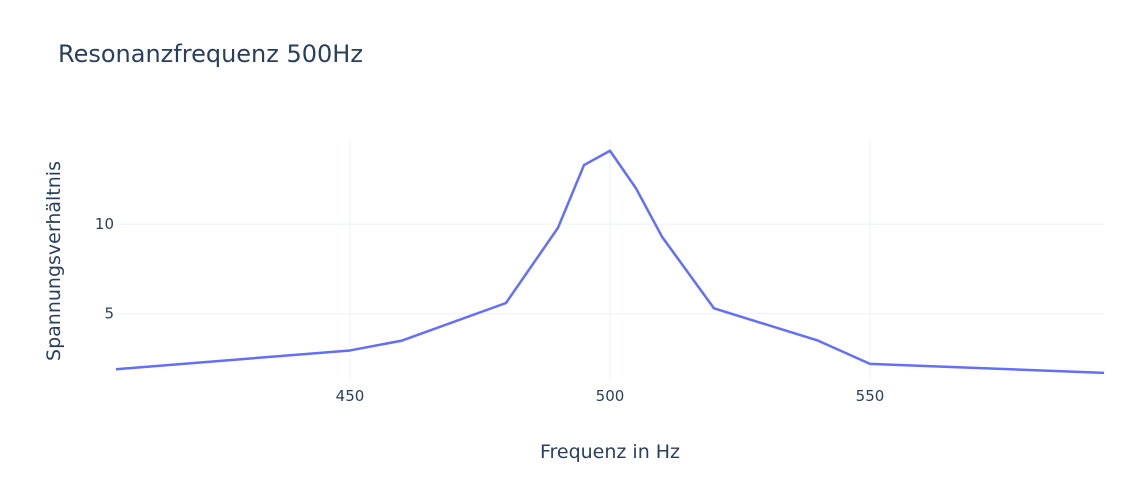 This screenshot has width=1122, height=487. Describe the element at coordinates (350, 396) in the screenshot. I see `x-tick-label: 450` at that location.